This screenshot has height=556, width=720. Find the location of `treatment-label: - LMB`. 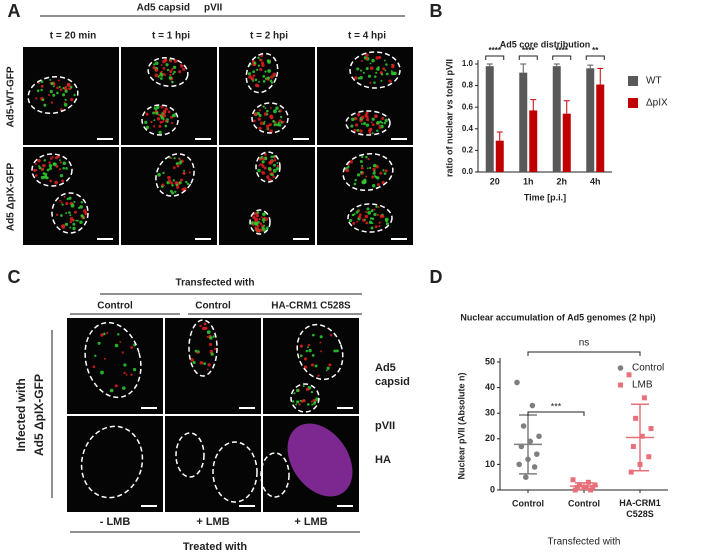

treatment-label: - LMB is located at coordinates (115, 522).